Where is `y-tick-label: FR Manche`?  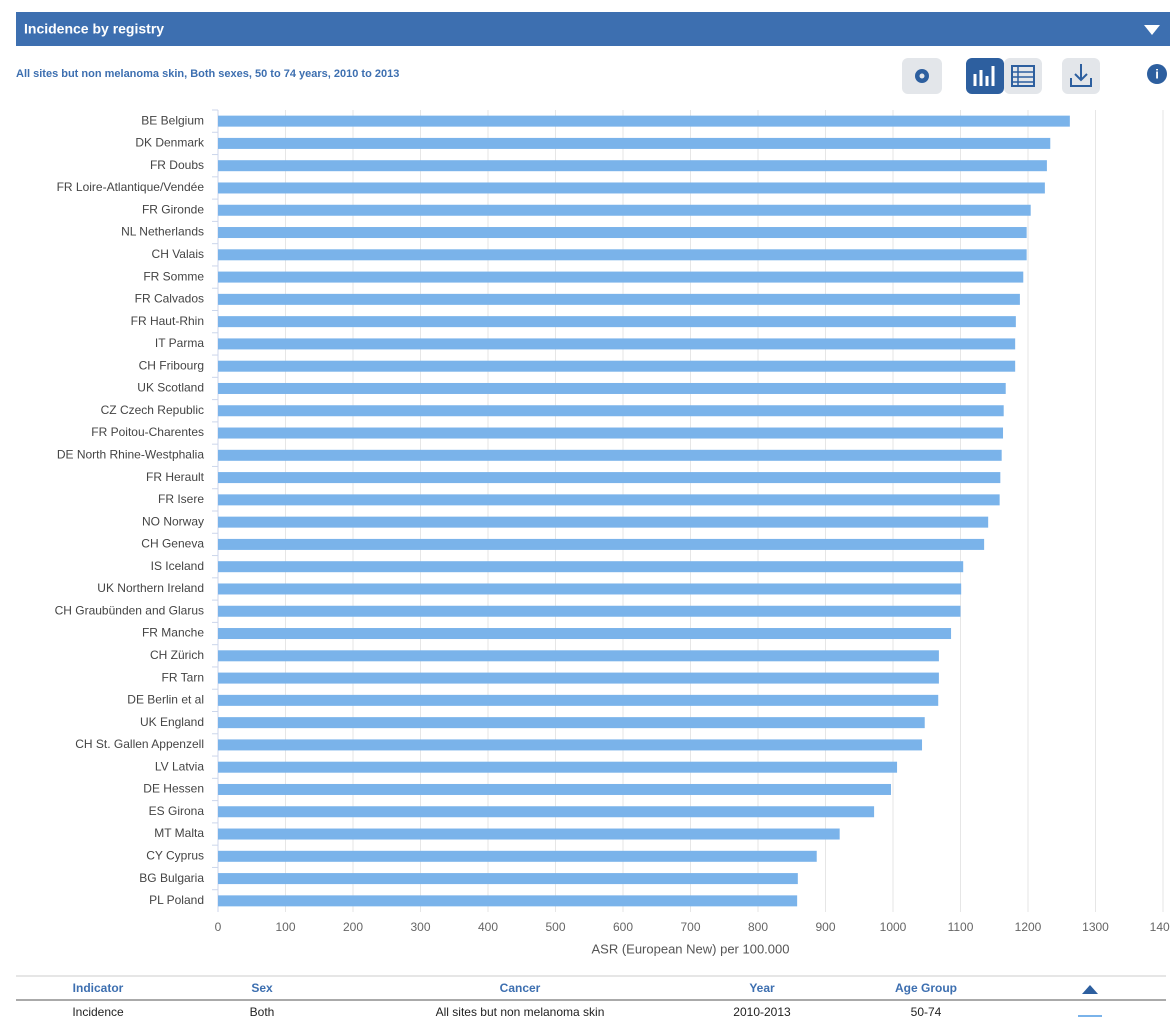 y-tick-label: FR Manche is located at coordinates (173, 633).